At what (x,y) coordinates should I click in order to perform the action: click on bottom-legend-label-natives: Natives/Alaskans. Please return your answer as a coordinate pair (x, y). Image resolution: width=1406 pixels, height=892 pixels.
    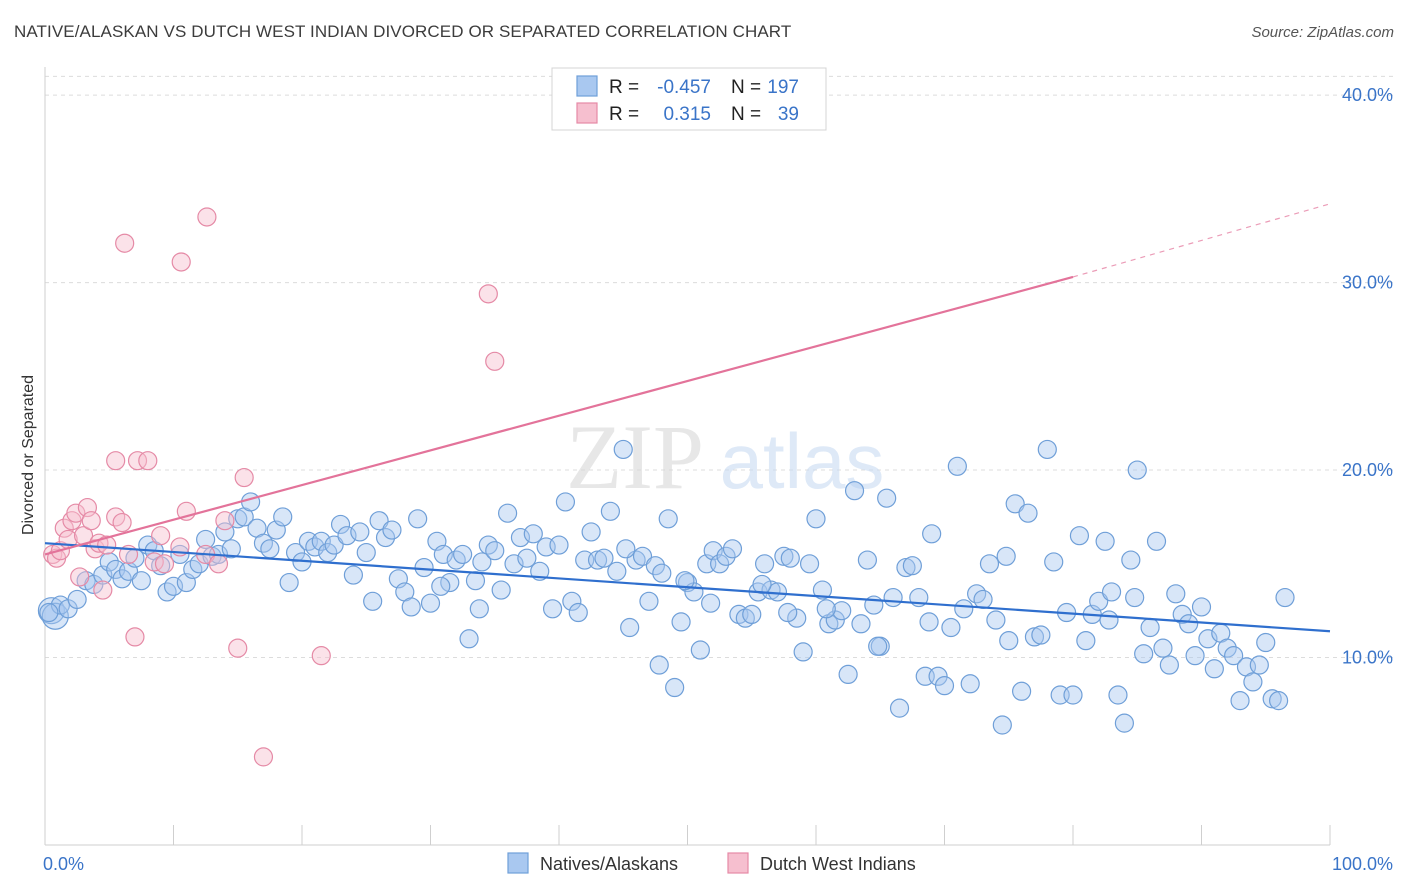
    Looking at the image, I should click on (609, 864).